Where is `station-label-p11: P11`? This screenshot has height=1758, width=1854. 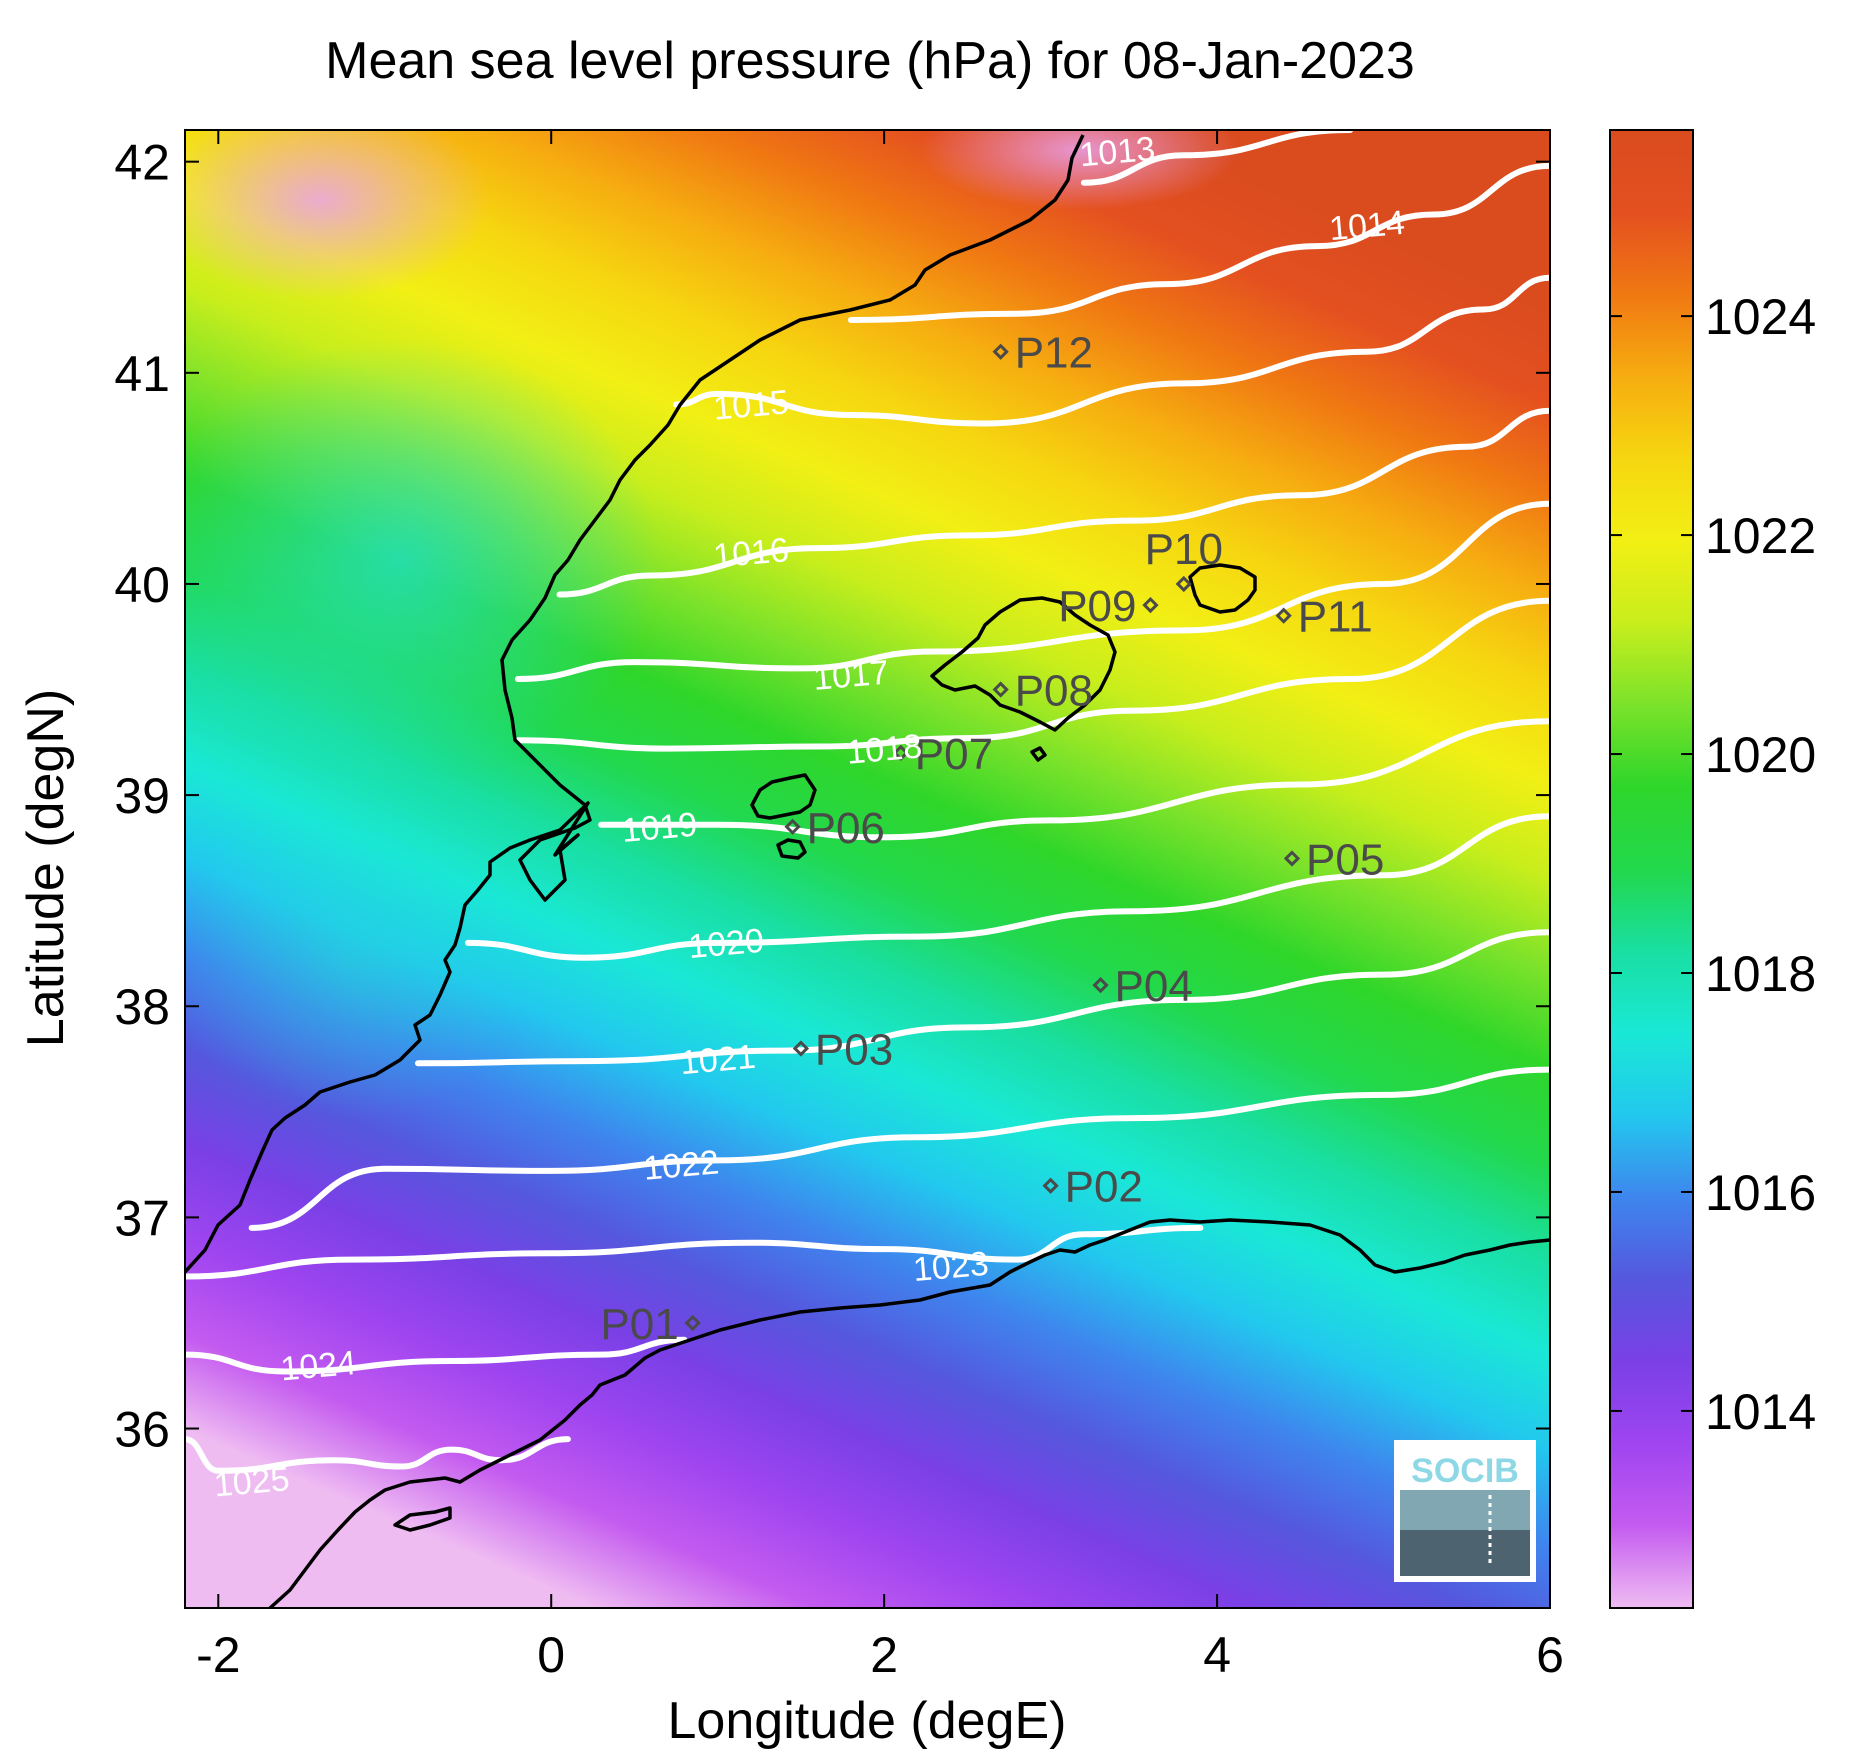
station-label-p11: P11 is located at coordinates (1335, 617).